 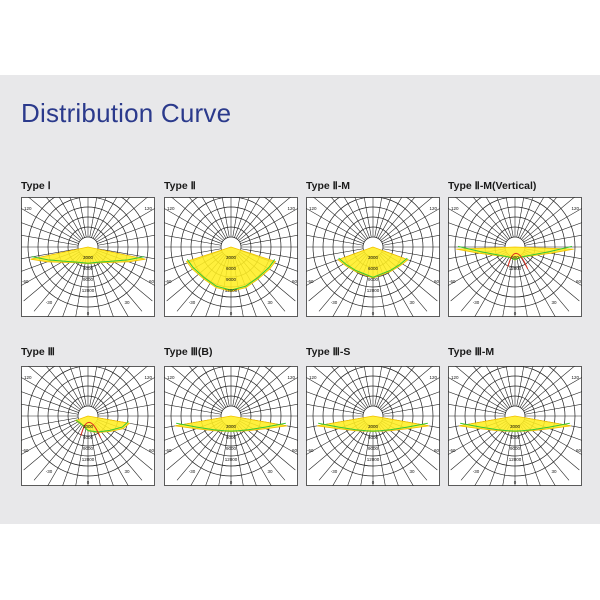 I want to click on distribution-curve-red, so click(x=518, y=261).